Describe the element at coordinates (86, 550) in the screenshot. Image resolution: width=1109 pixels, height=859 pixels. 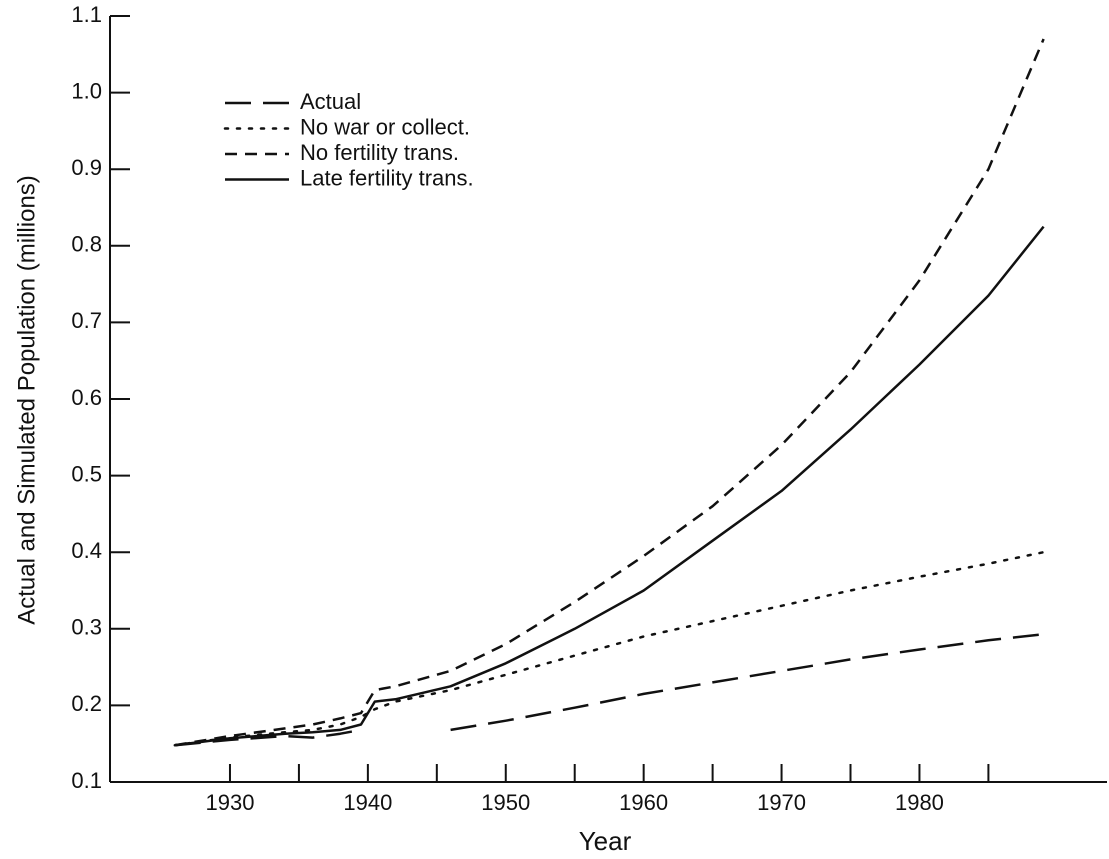
I see `y-tick-label: 0.4` at that location.